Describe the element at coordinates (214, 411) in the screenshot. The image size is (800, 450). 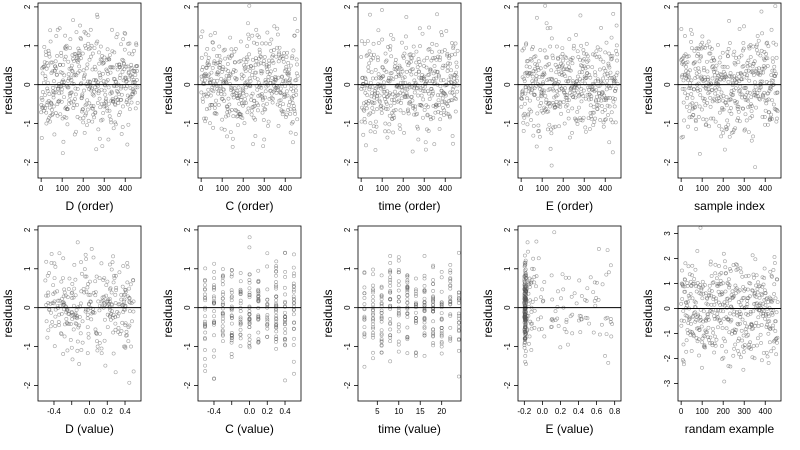
I see `x-tick-label: -0.4` at that location.